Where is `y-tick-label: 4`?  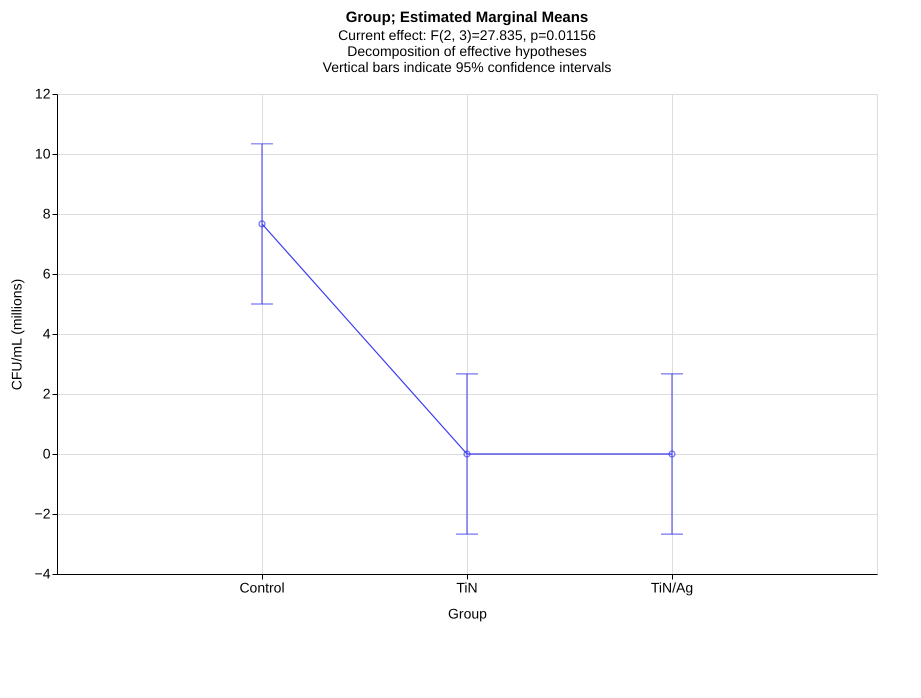 y-tick-label: 4 is located at coordinates (46, 334).